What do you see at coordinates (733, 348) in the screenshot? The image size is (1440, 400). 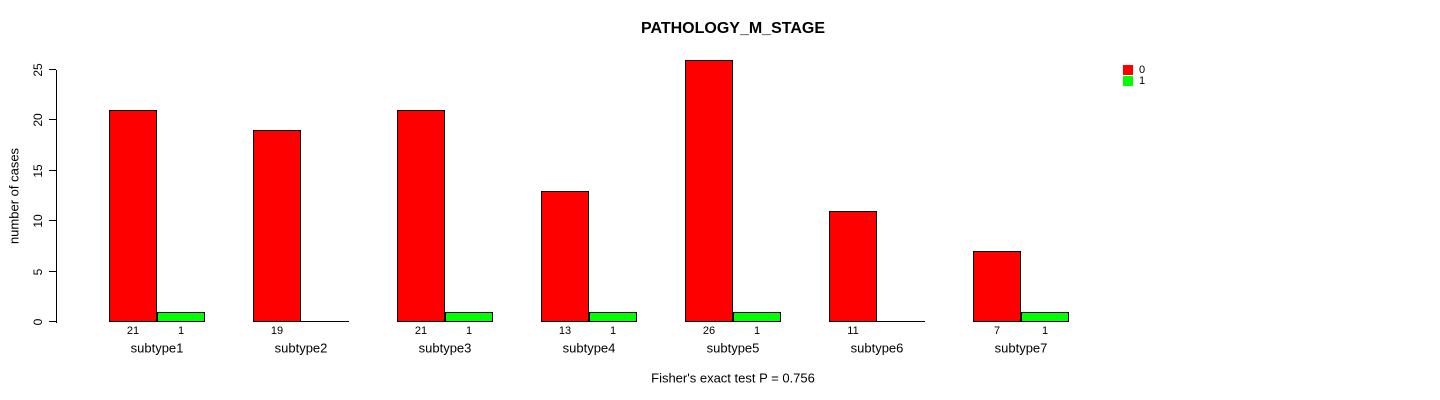 I see `x-category-label: subtype5` at bounding box center [733, 348].